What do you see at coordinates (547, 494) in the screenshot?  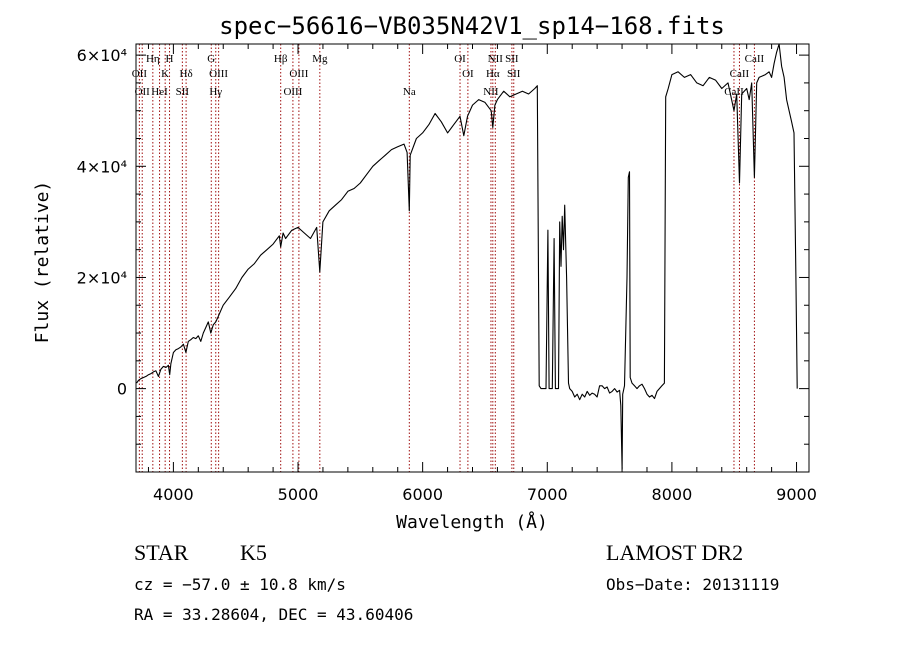 I see `x-tick-label: 7000` at bounding box center [547, 494].